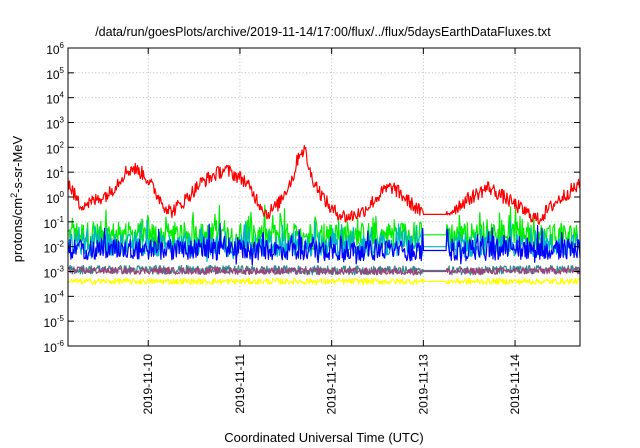 The height and width of the screenshot is (448, 640). I want to click on y-tick-label: 10⁶, so click(55, 49).